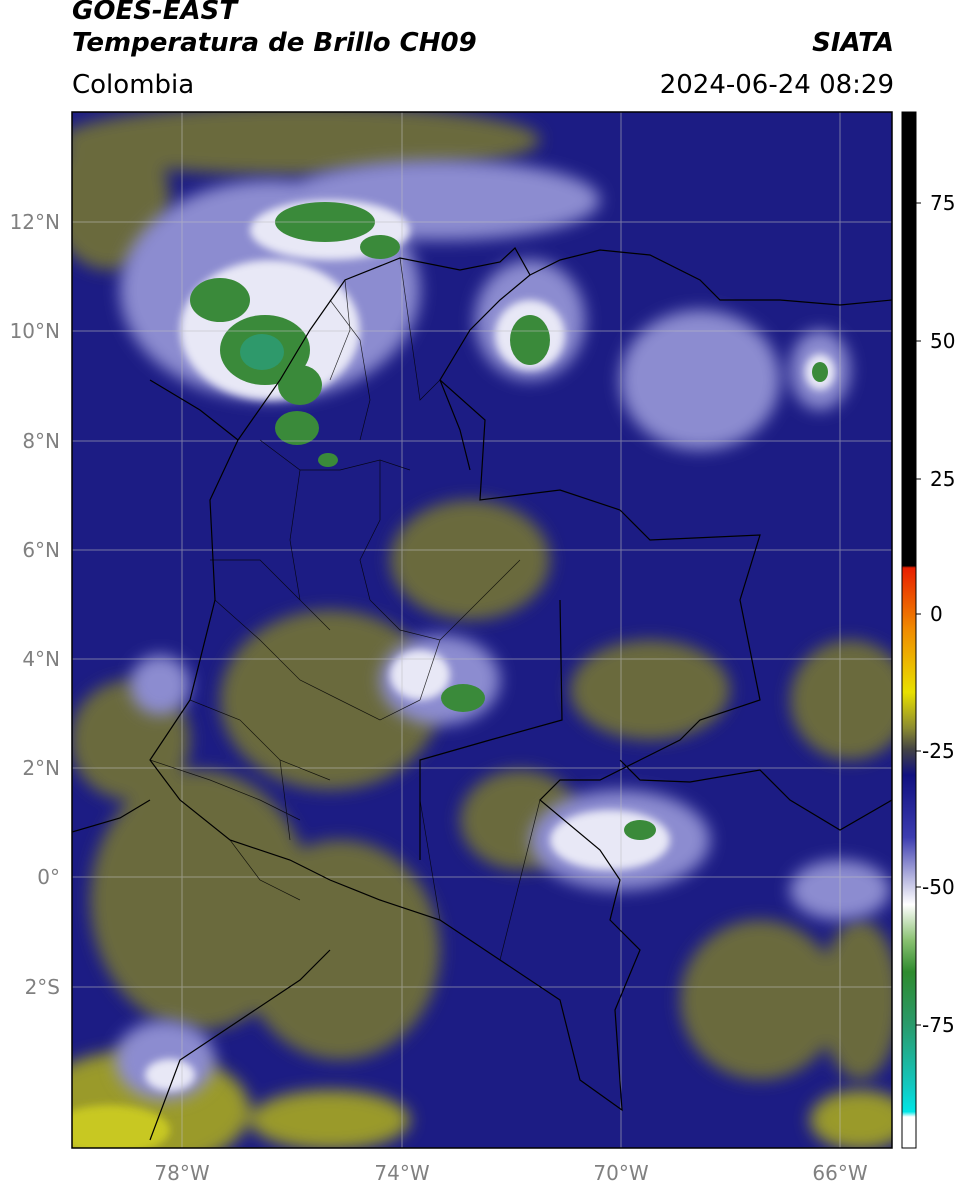 Image resolution: width=966 pixels, height=1190 pixels. I want to click on colorbar-tick-label: 0, so click(936, 614).